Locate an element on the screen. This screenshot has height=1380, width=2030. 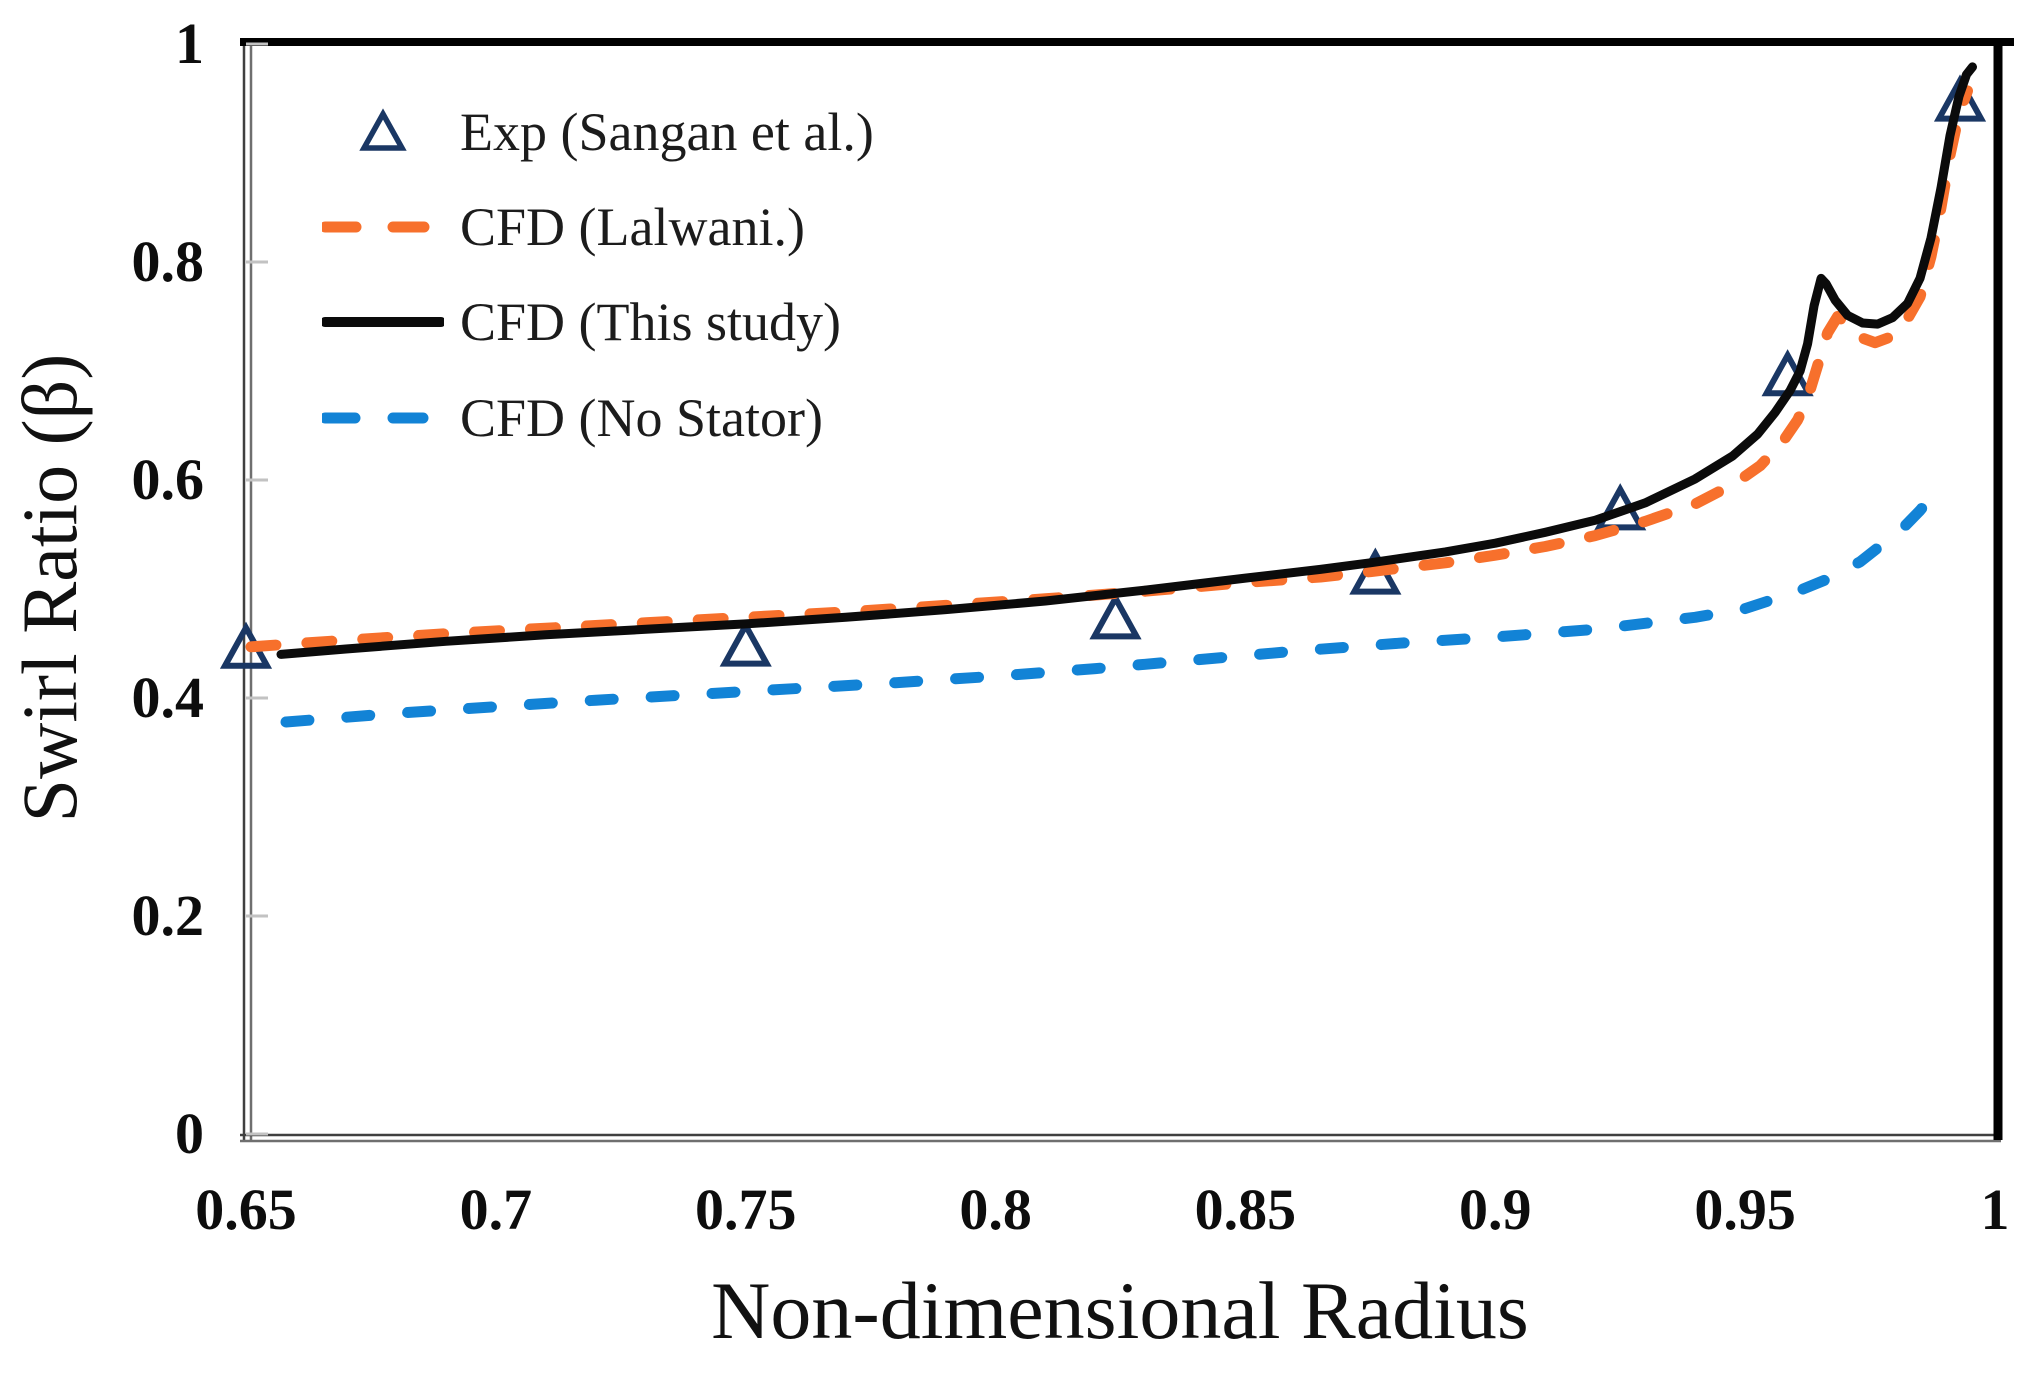
x-tick-label: 0.8 is located at coordinates (995, 1209).